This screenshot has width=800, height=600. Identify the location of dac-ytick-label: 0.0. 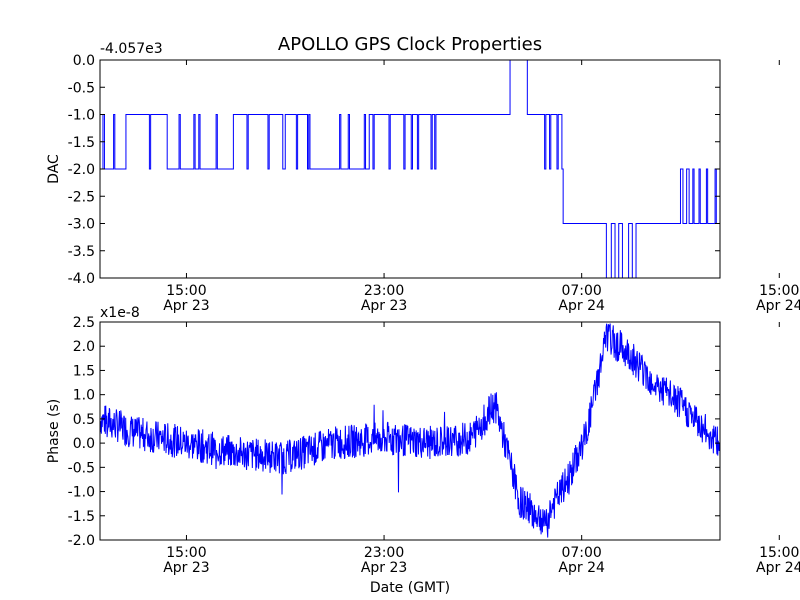
(84, 61).